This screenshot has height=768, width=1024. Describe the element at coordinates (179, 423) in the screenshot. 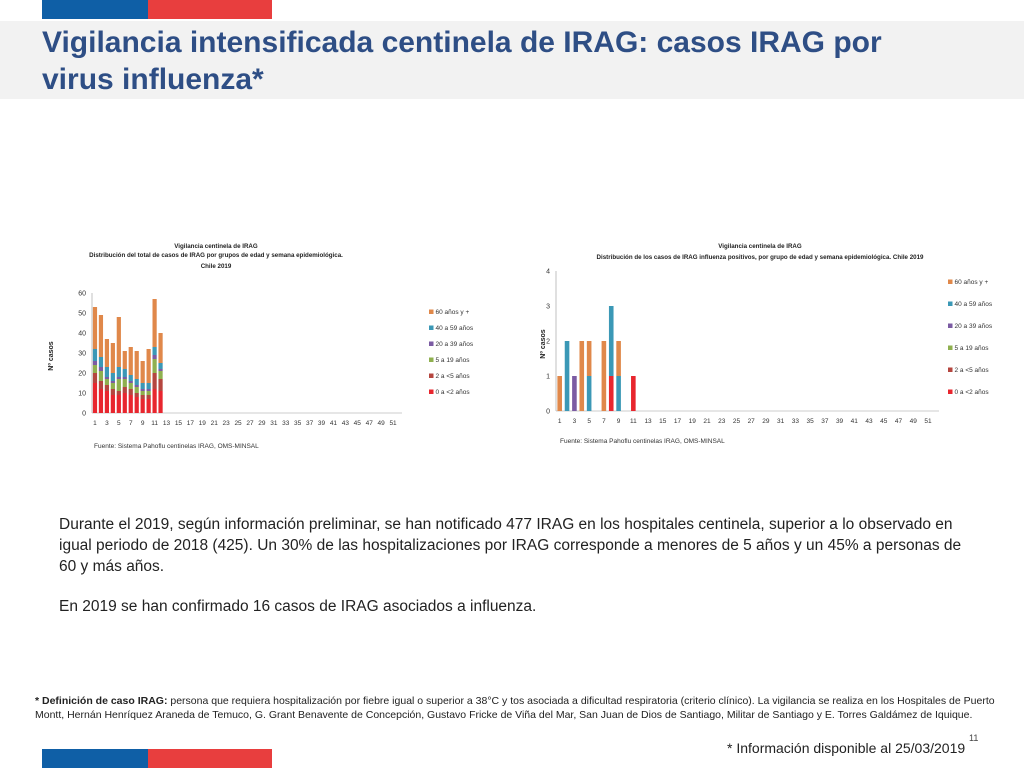

I see `x-tick-label: 15` at that location.